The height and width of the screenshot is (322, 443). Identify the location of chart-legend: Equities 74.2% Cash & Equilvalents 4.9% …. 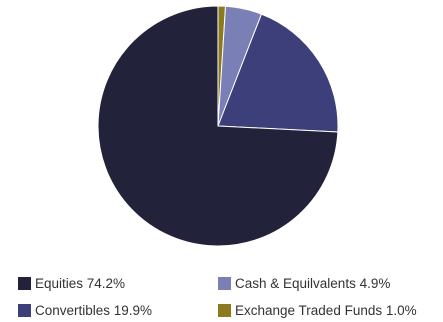
(230, 296).